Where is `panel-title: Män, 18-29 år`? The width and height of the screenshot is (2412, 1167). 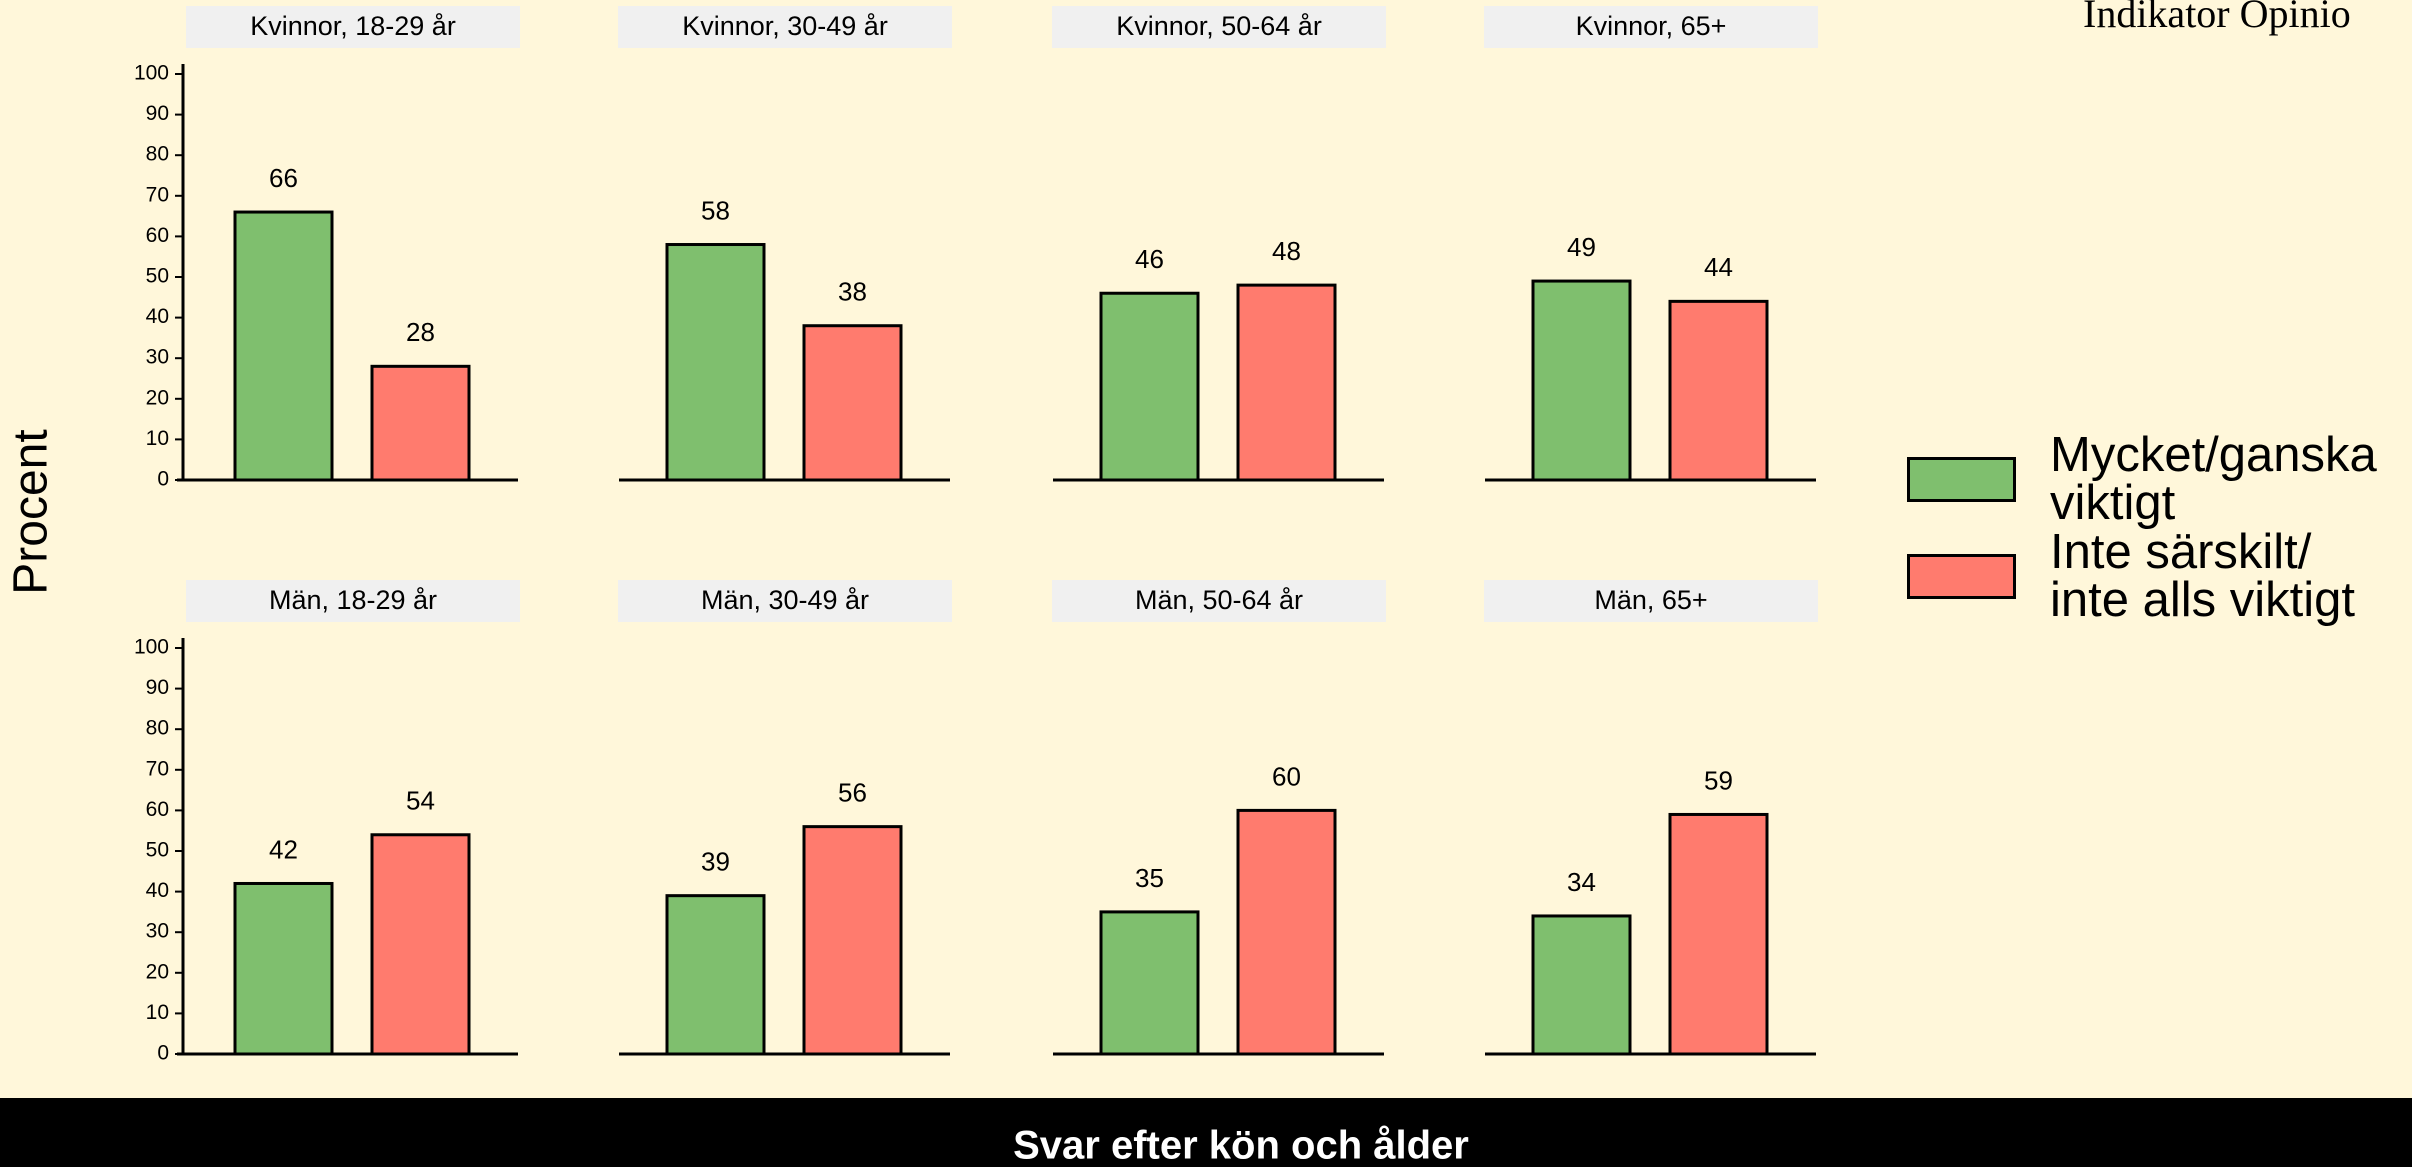 panel-title: Män, 18-29 år is located at coordinates (353, 600).